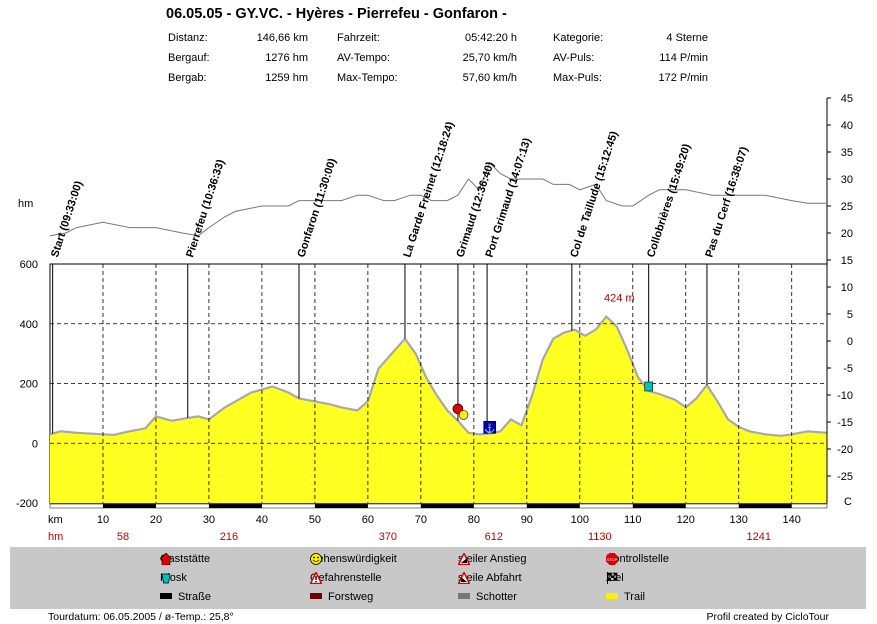 The width and height of the screenshot is (877, 624). What do you see at coordinates (195, 597) in the screenshot?
I see `legend-label: Straße` at bounding box center [195, 597].